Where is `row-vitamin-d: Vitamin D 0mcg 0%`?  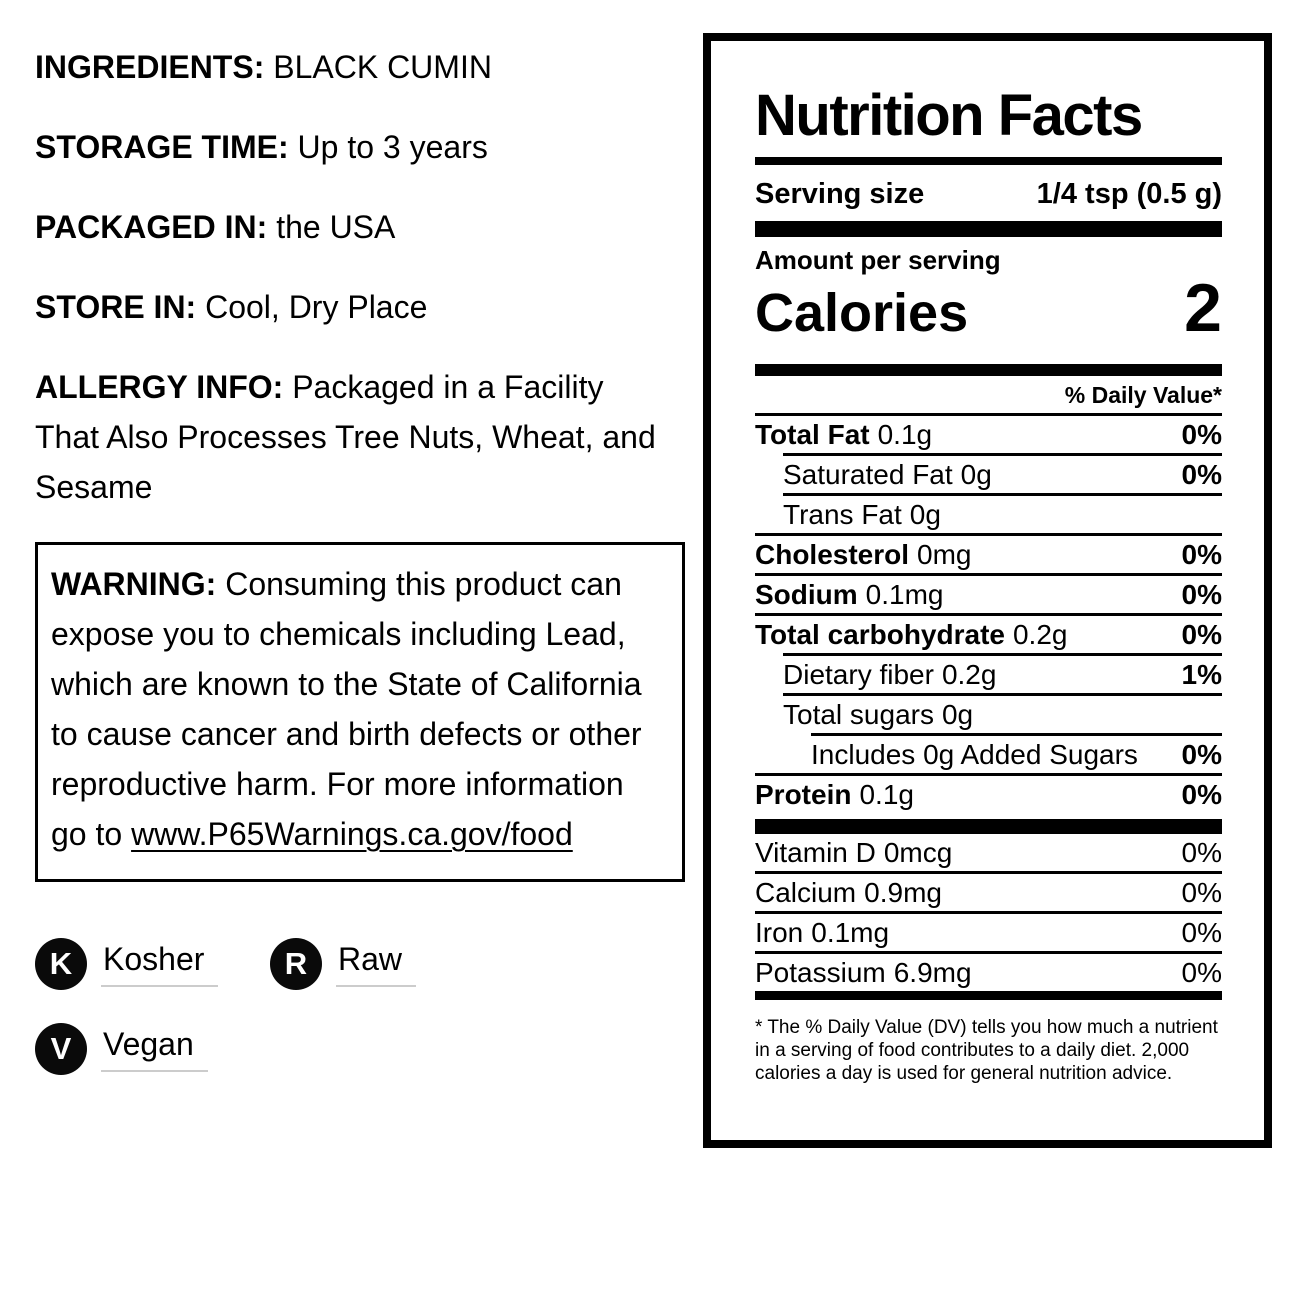
row-vitamin-d: Vitamin D 0mcg 0% is located at coordinates (988, 852).